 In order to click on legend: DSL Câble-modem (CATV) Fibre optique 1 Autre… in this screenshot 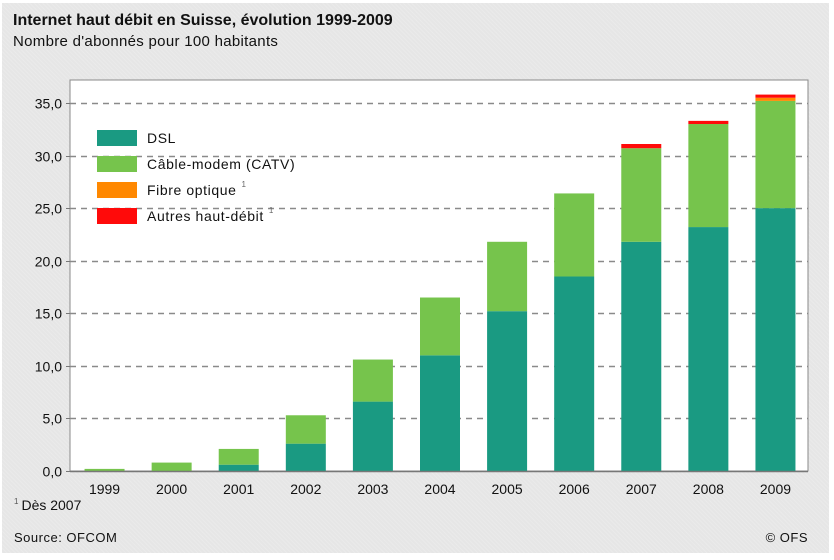, I will do `click(196, 177)`.